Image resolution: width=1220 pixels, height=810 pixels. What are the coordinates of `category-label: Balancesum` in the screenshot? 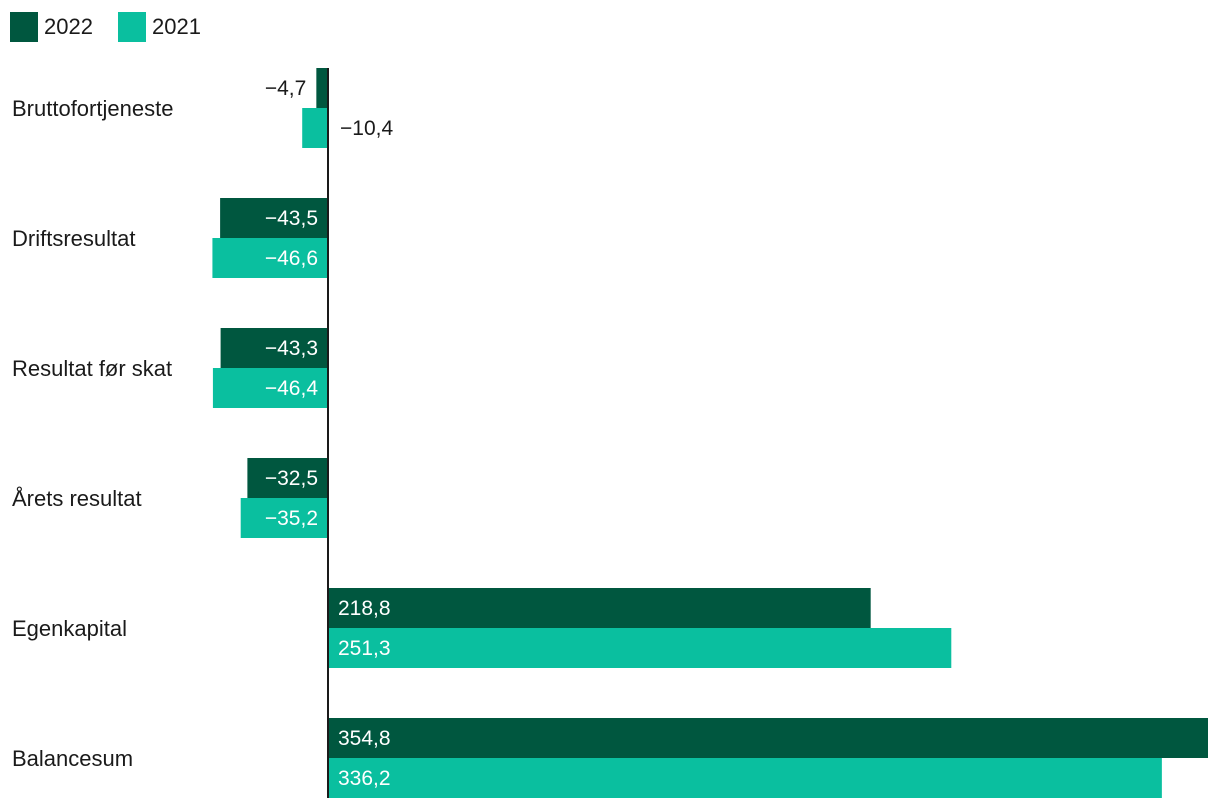 It's located at (72, 758).